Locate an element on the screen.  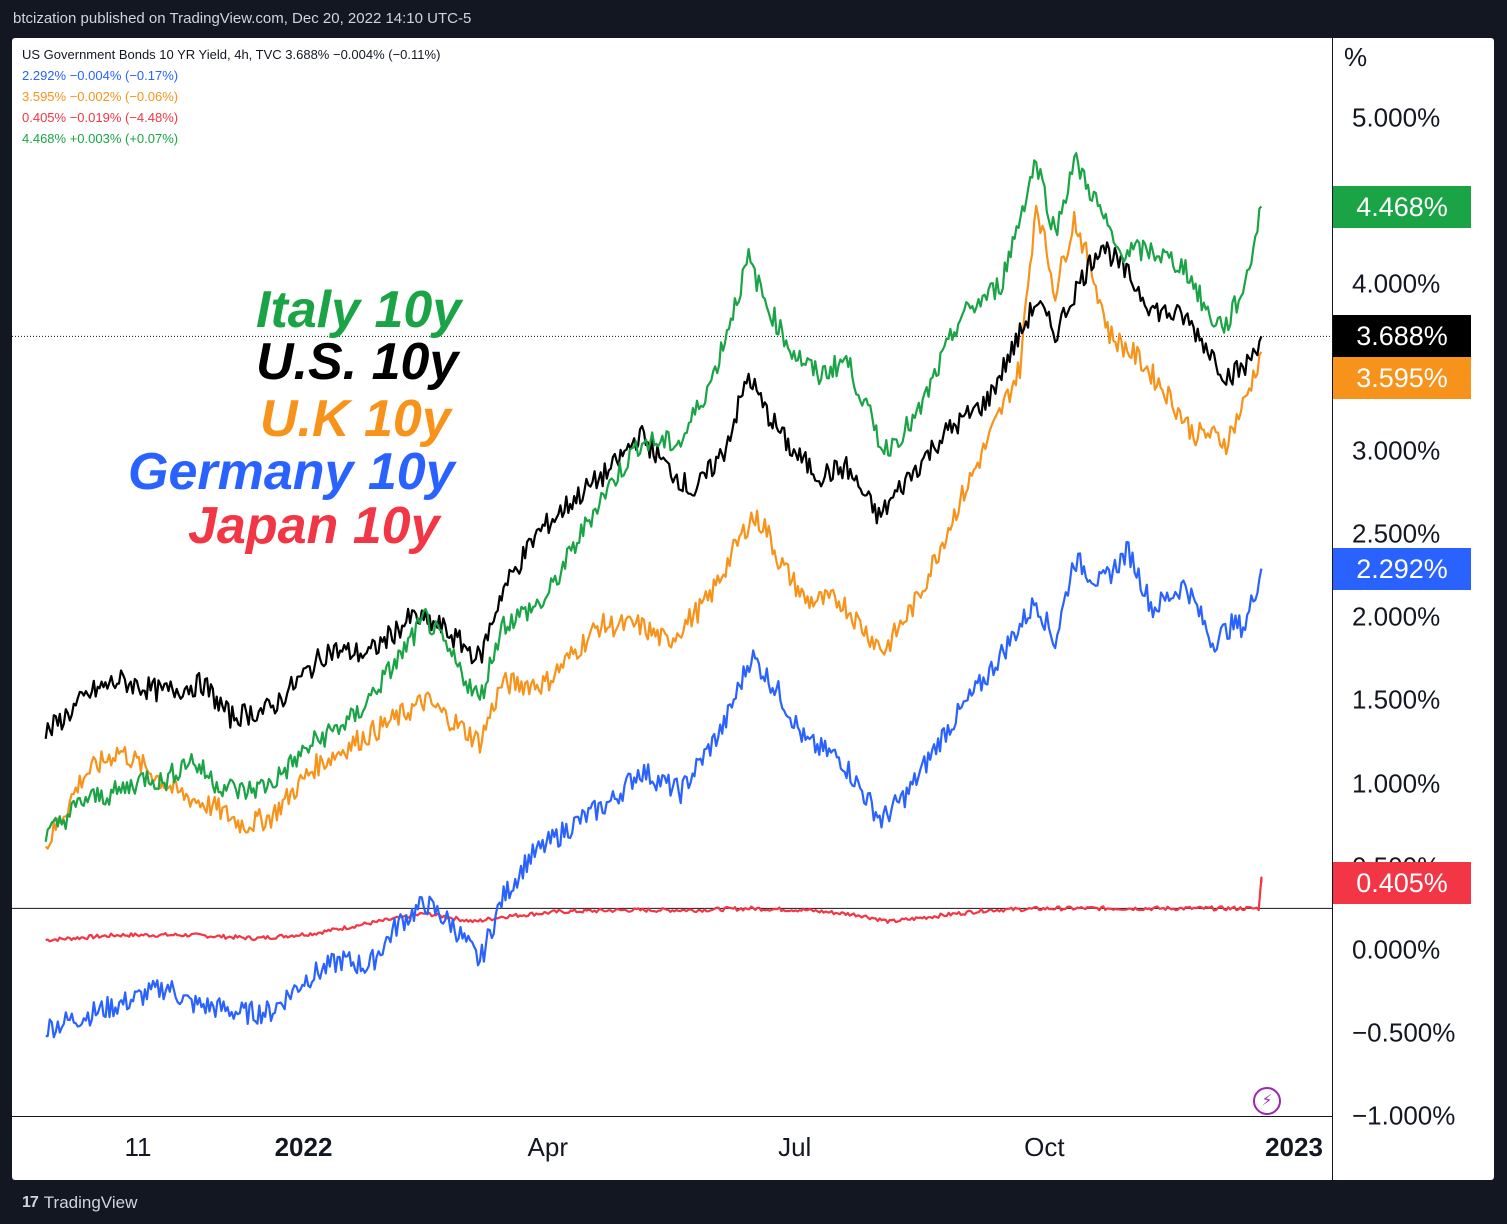
last-value-tag-japan: 0.405% is located at coordinates (1402, 882).